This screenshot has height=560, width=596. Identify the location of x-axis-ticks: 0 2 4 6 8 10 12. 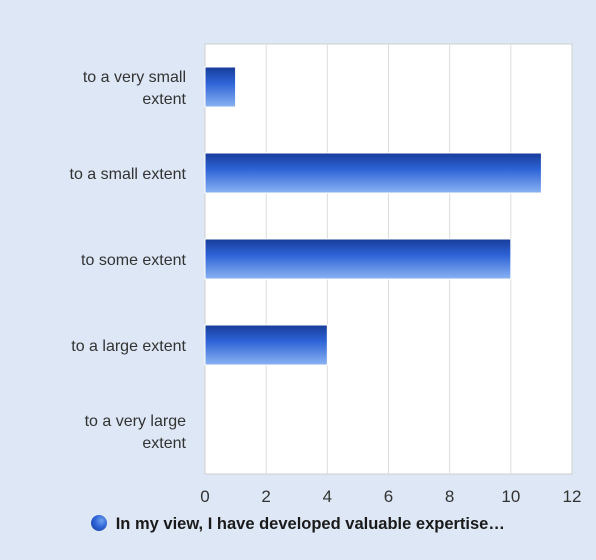
(390, 496).